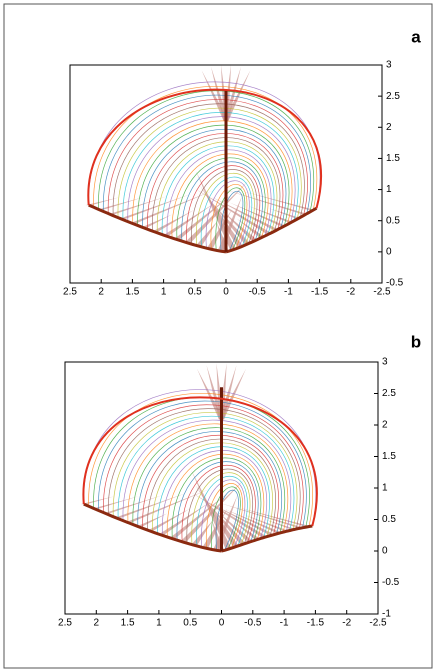 The image size is (438, 672). I want to click on x-tick-label: 2, so click(97, 623).